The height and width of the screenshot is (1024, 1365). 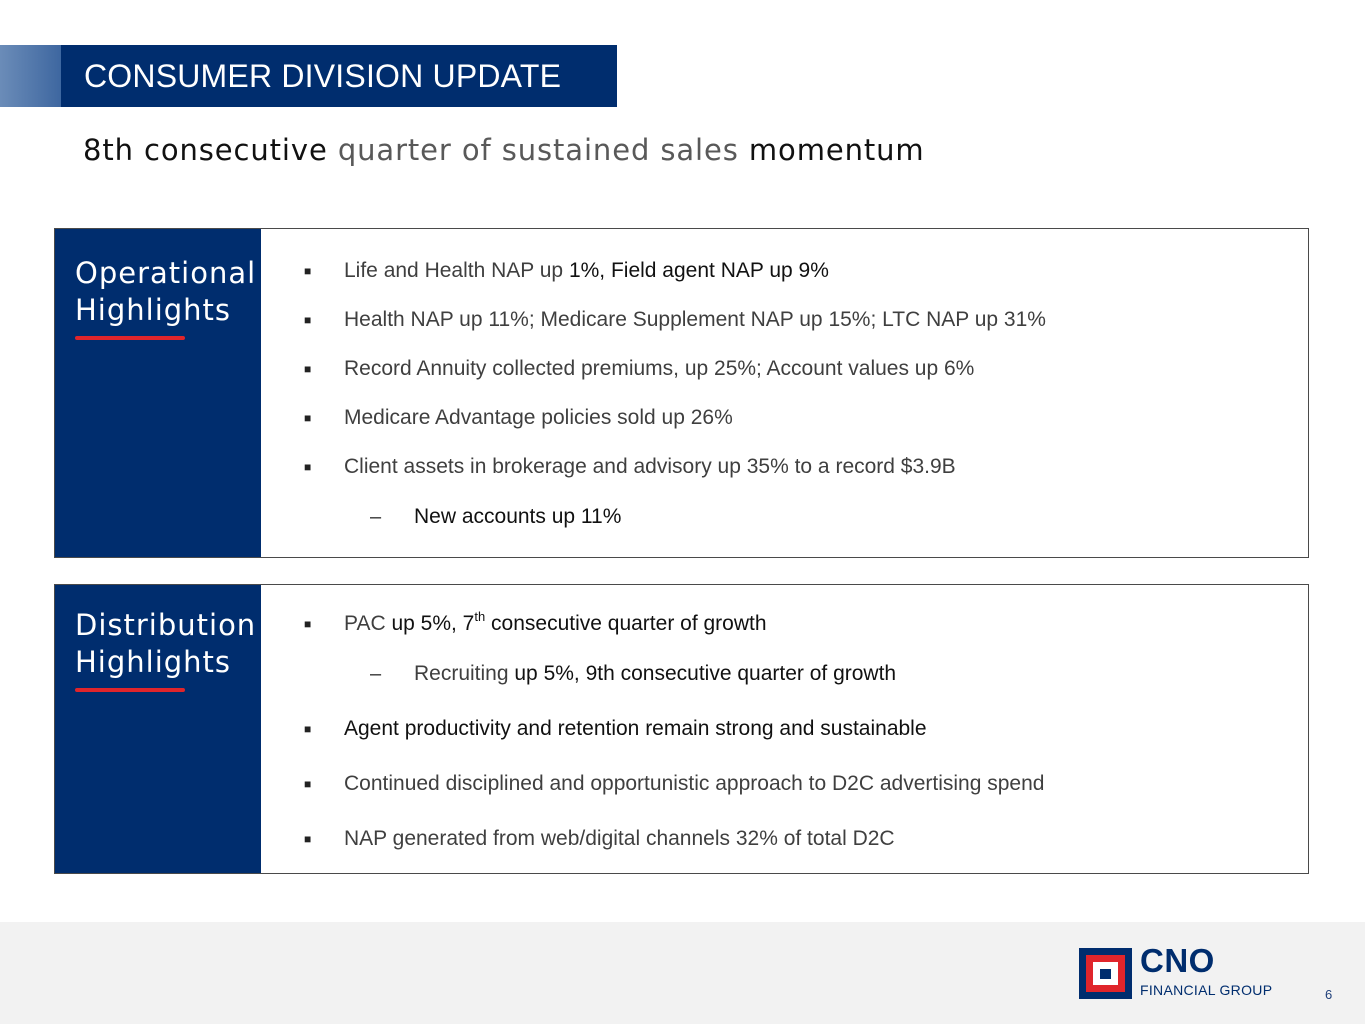 I want to click on bullet-text-part: Life and Health NAP up, so click(x=456, y=270).